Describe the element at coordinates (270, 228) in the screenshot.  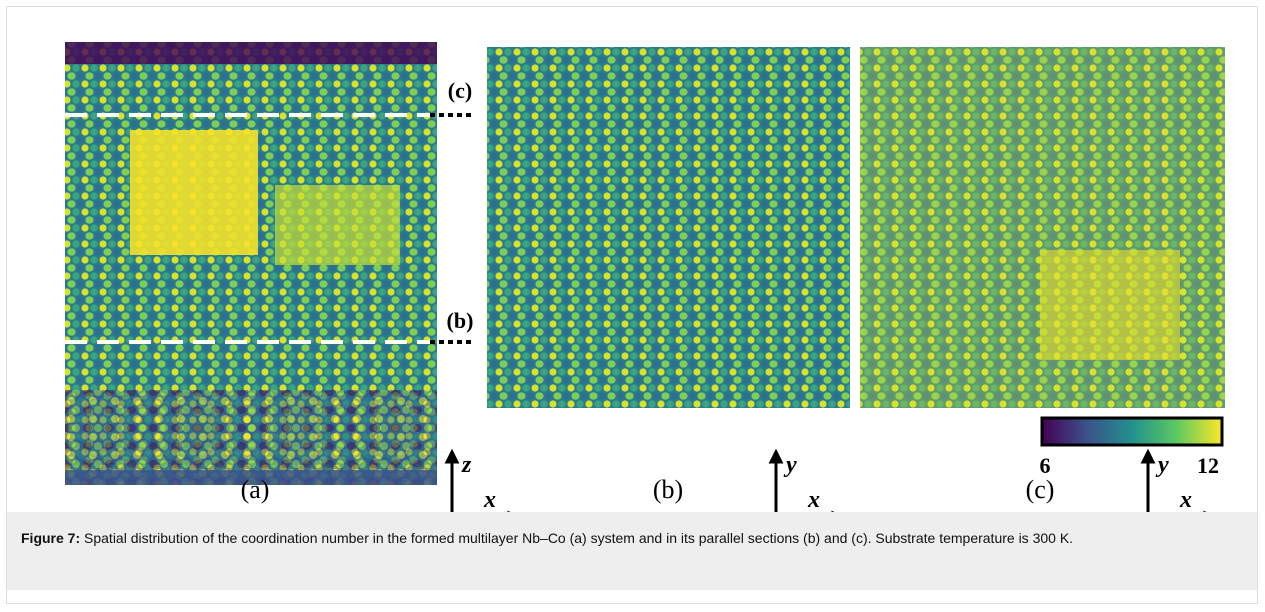
I see `section-lines` at that location.